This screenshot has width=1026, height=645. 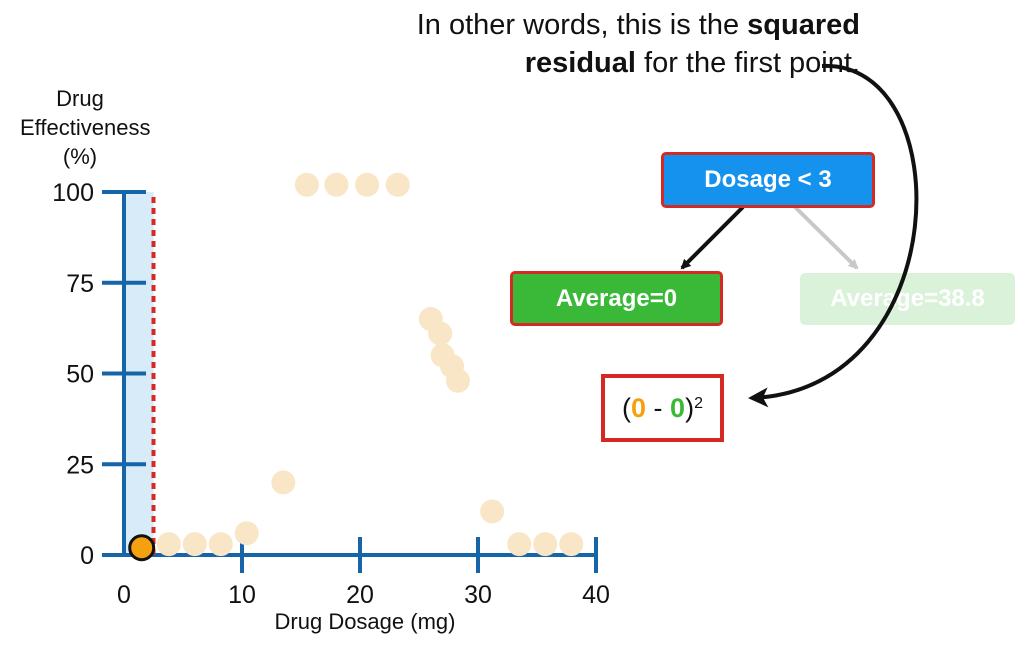 What do you see at coordinates (639, 407) in the screenshot?
I see `formula-observed-value: 0` at bounding box center [639, 407].